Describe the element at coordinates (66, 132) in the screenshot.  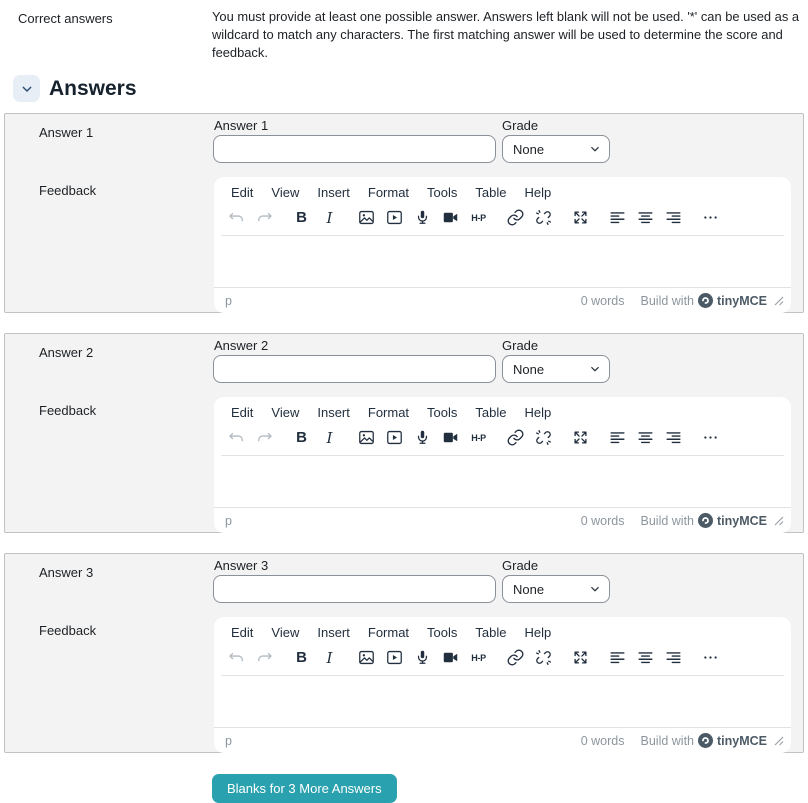
I see `answer-row-label: Answer 1` at that location.